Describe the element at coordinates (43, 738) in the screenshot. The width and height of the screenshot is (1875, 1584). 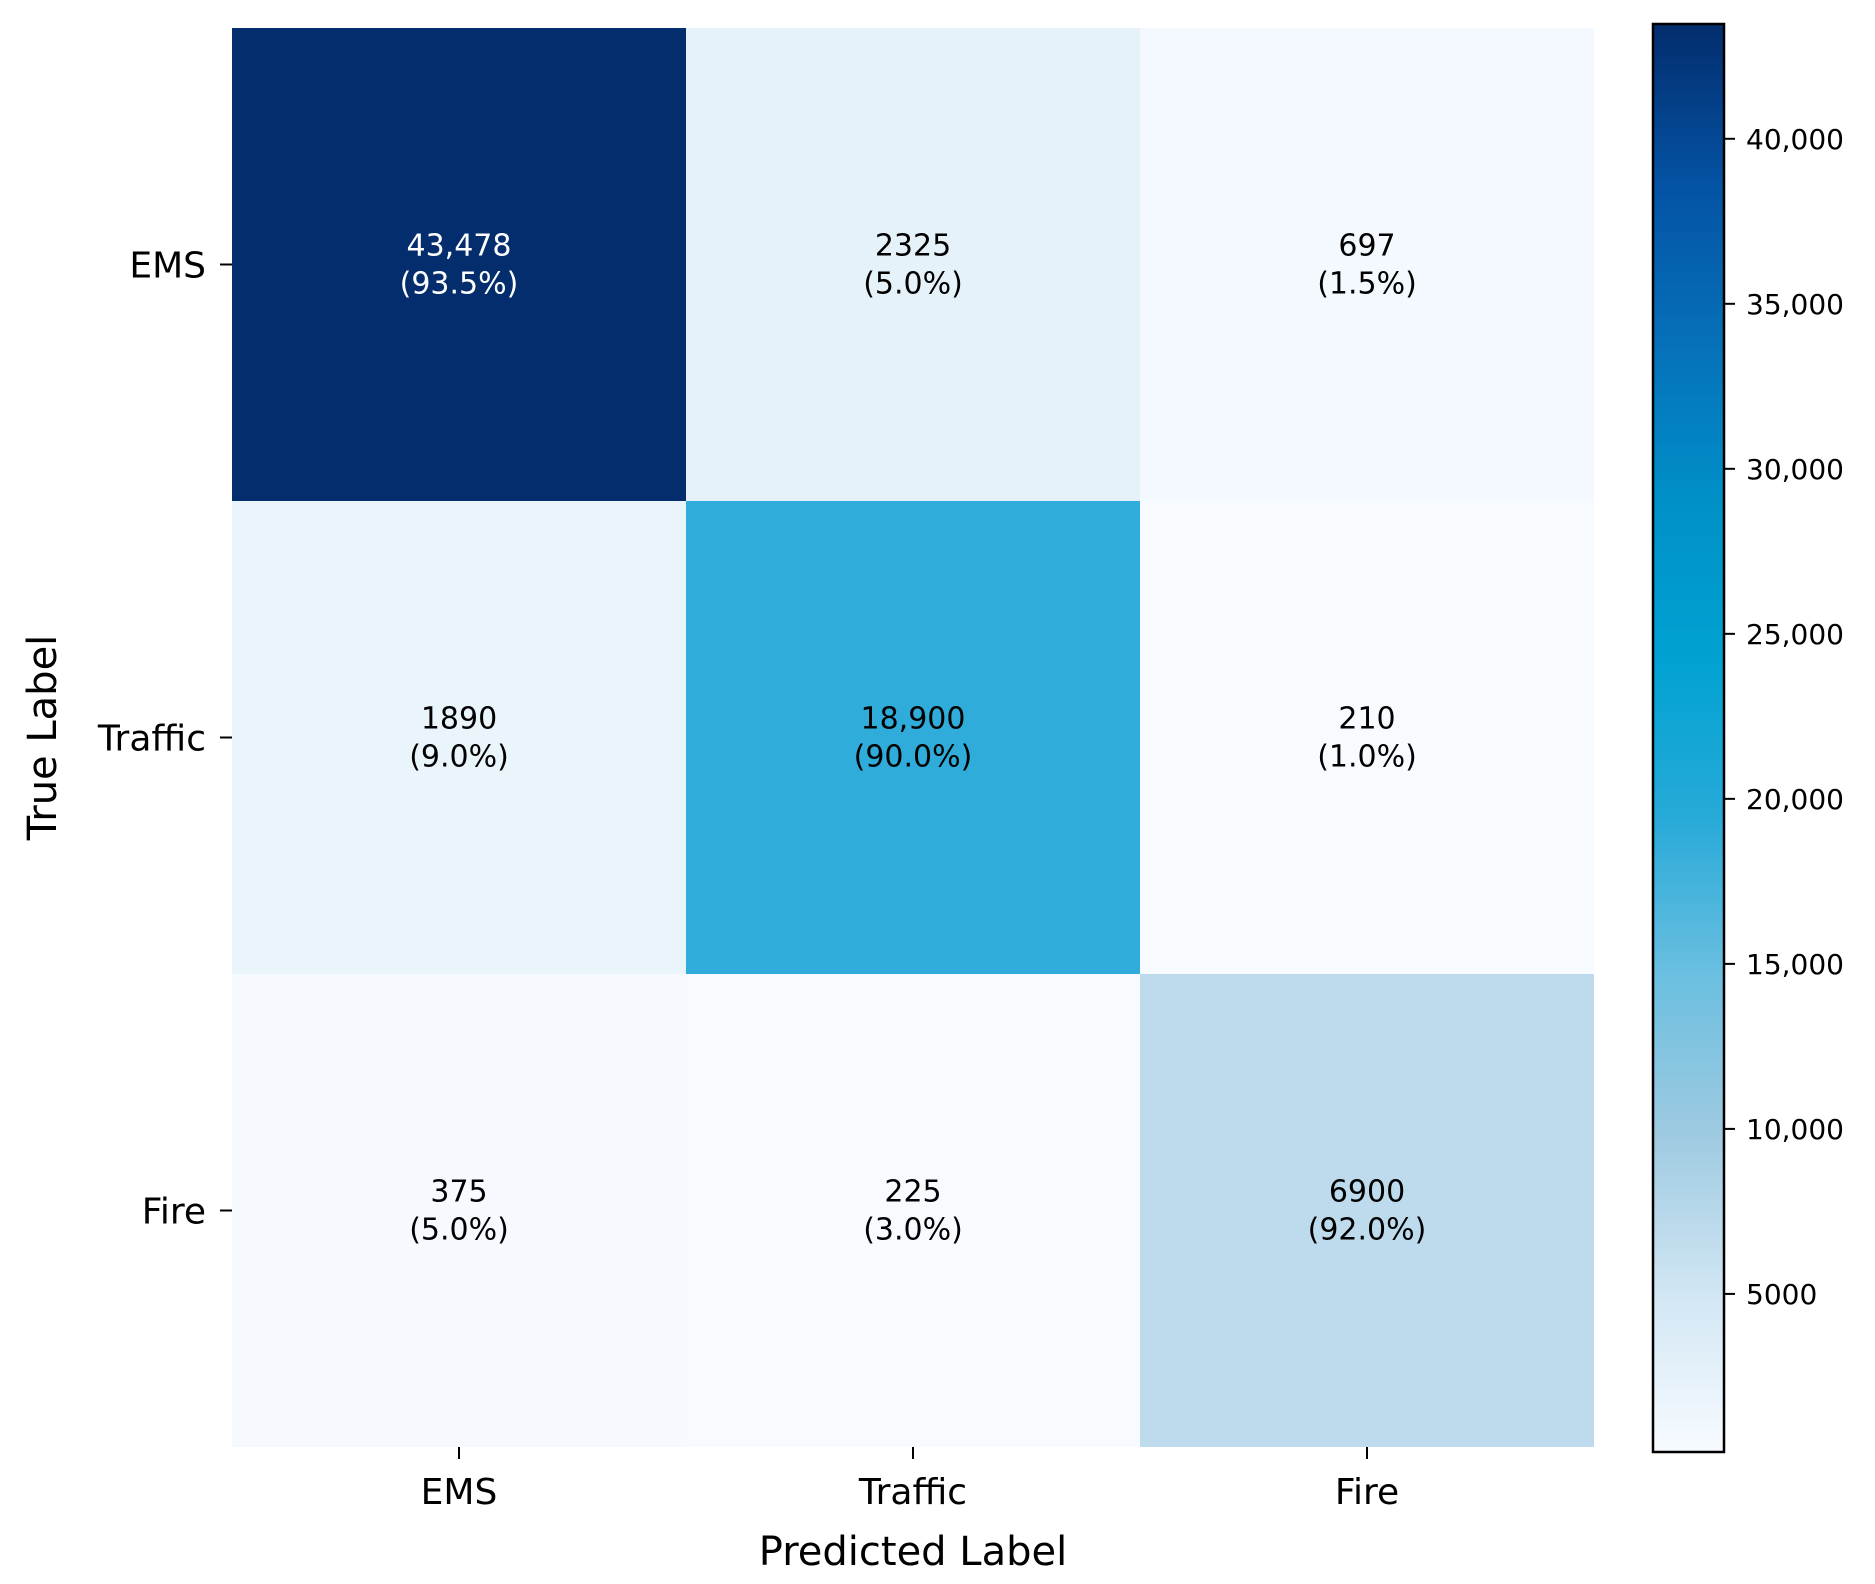
I see `y-axis-title: True Label` at that location.